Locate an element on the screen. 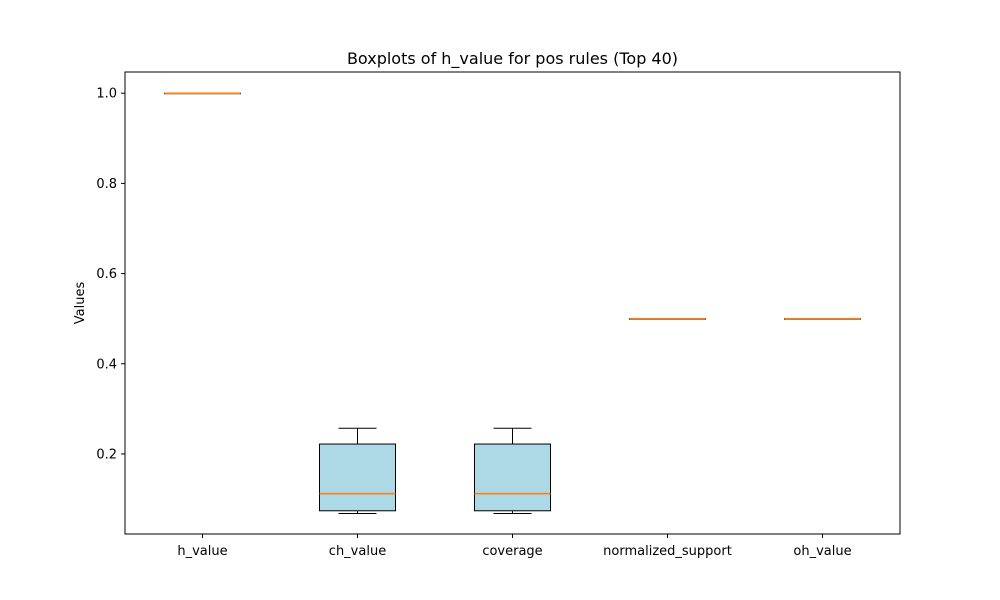 The image size is (1000, 600). y-tick-label: 0.4 is located at coordinates (106, 364).